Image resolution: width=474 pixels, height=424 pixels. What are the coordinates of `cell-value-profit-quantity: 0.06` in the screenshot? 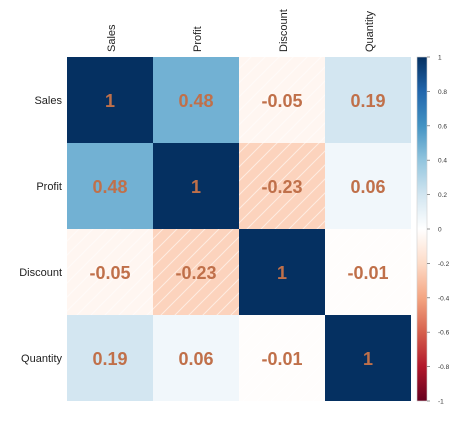 It's located at (367, 187).